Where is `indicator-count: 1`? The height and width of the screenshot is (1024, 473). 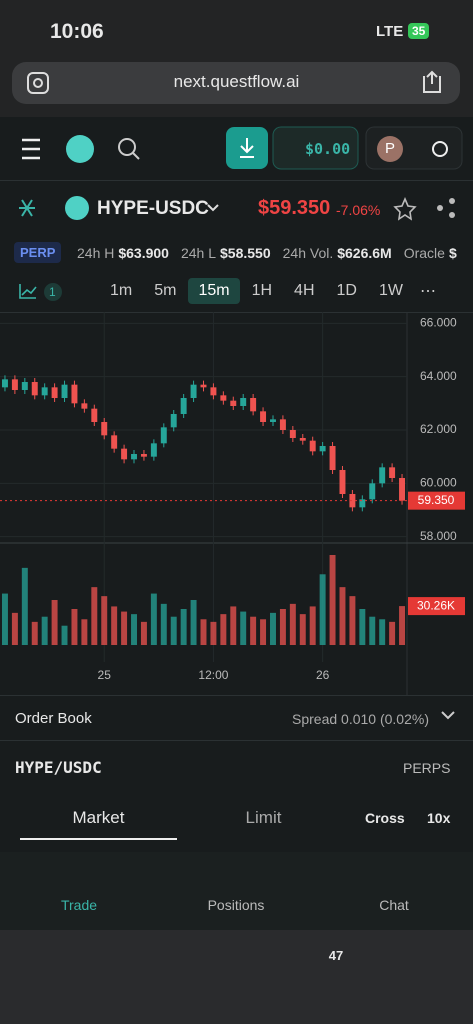
indicator-count: 1 is located at coordinates (52, 292).